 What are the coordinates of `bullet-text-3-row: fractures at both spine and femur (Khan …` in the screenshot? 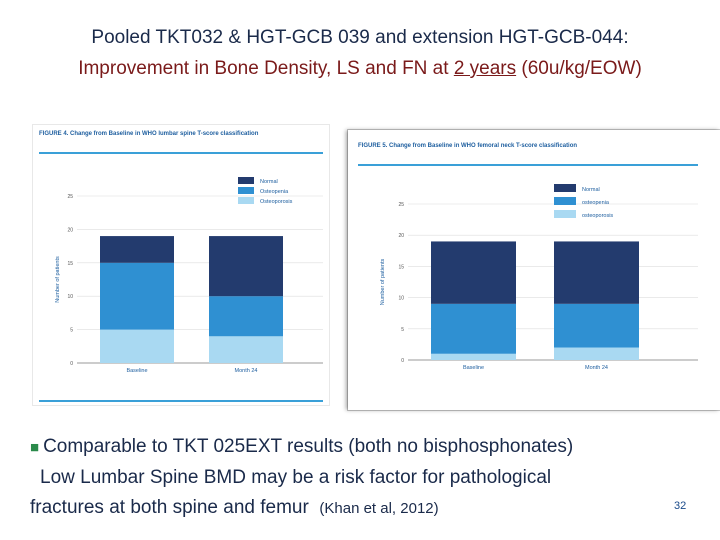 It's located at (370, 508).